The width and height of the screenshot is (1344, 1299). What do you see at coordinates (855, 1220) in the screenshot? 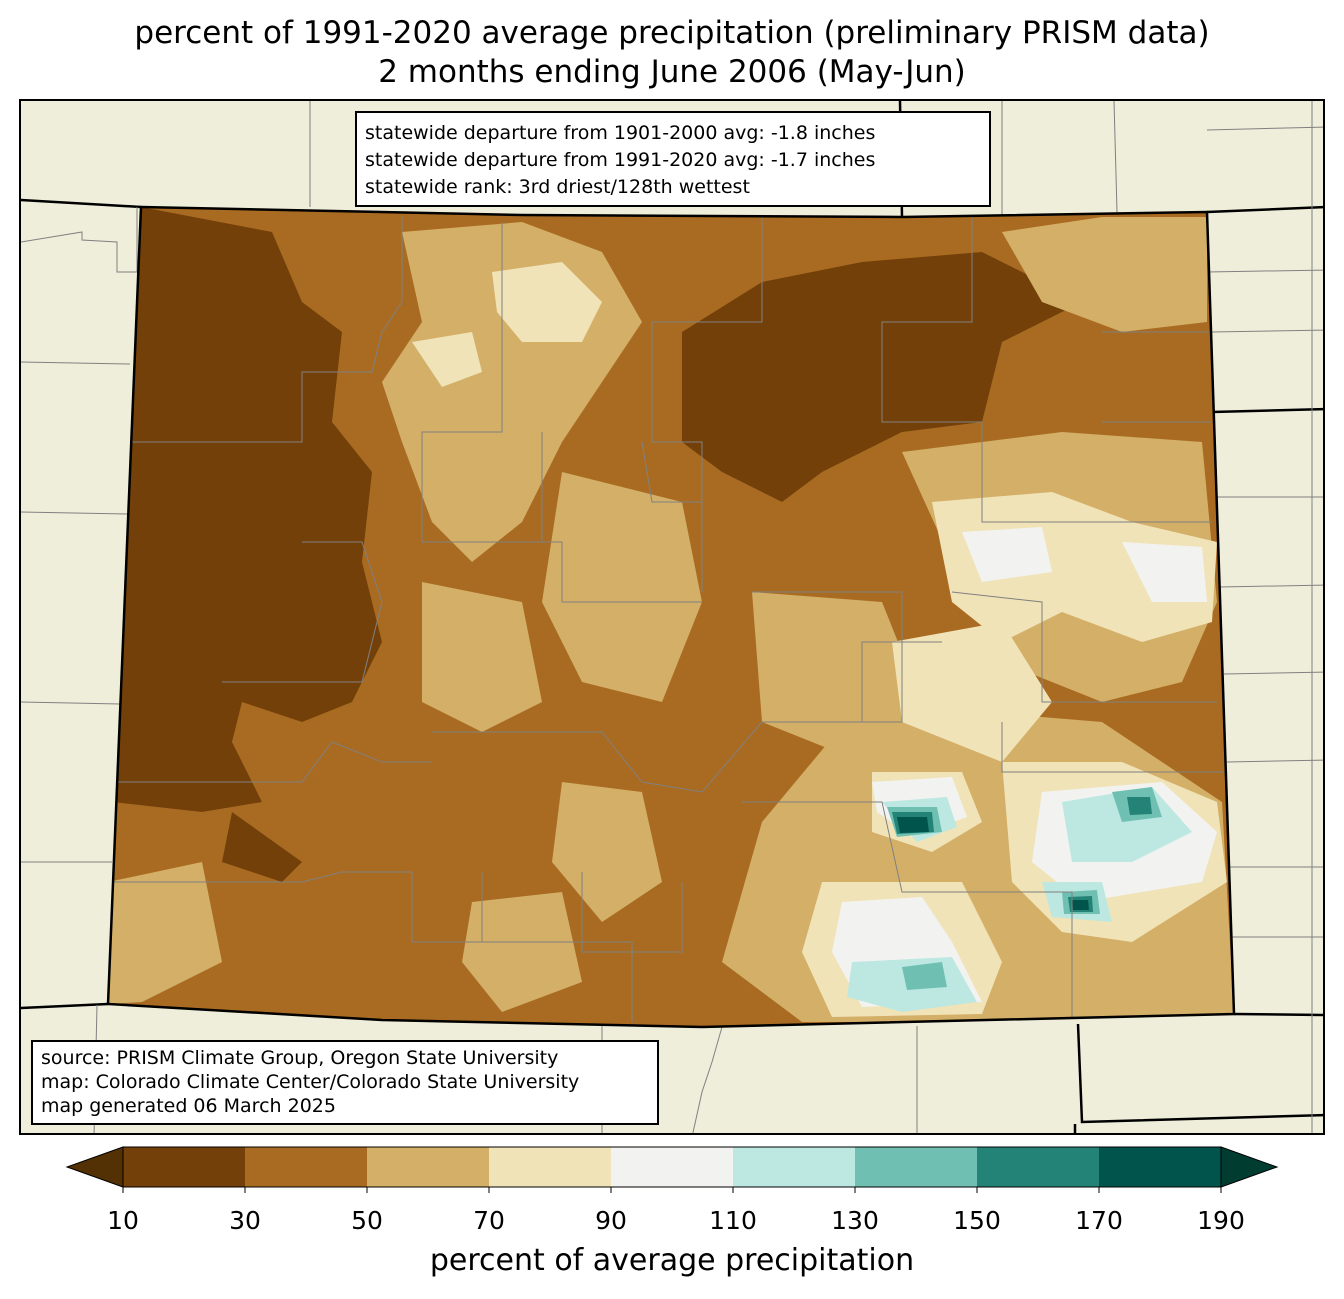
I see `colorbar-tick-label: 130` at bounding box center [855, 1220].